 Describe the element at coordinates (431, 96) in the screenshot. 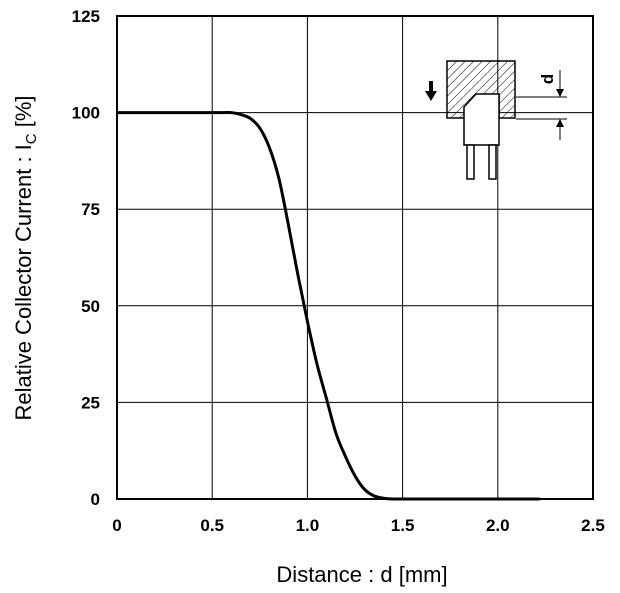

I see `motion-arrow-down-icon` at that location.